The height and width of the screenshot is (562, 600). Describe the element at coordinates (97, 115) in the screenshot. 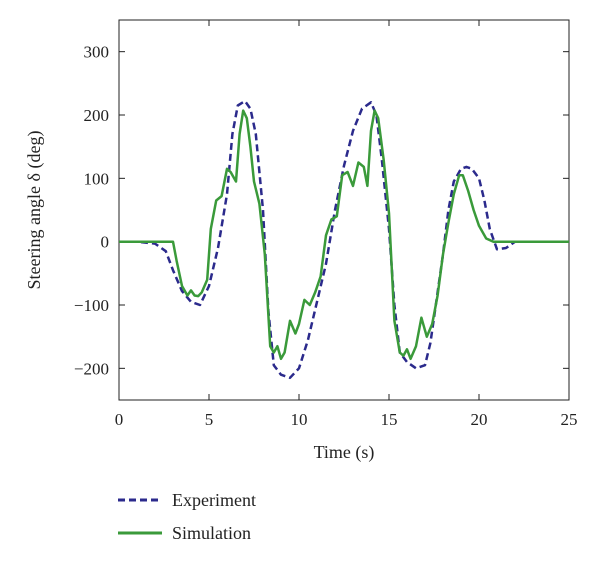

I see `y-tick-label: 200` at that location.